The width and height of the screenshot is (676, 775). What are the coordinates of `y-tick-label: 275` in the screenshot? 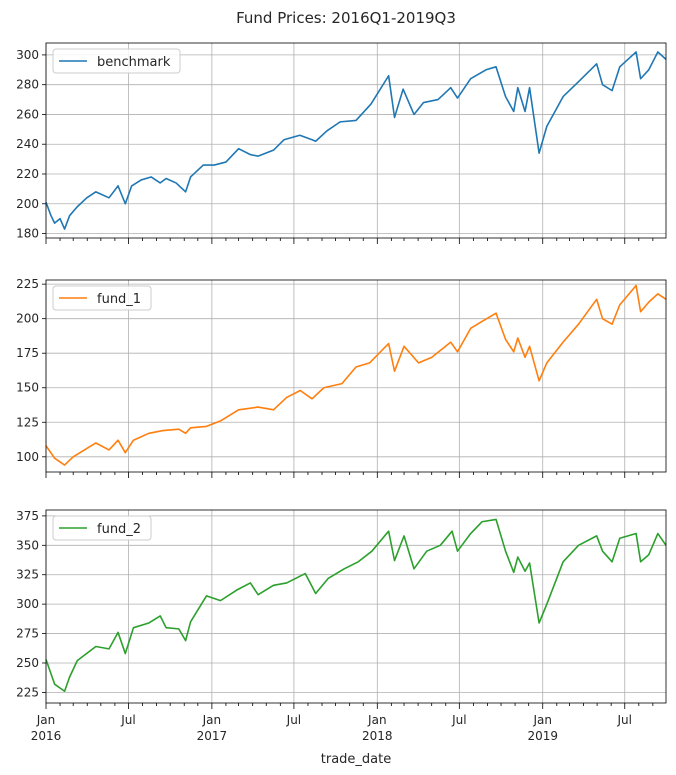 It's located at (27, 634).